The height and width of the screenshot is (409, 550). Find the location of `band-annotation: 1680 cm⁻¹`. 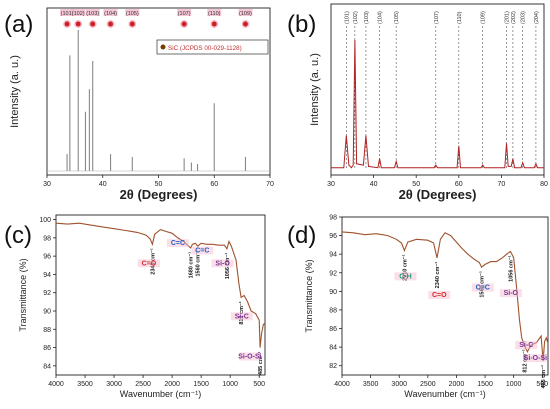

band-annotation: 1680 cm⁻¹ is located at coordinates (191, 265).